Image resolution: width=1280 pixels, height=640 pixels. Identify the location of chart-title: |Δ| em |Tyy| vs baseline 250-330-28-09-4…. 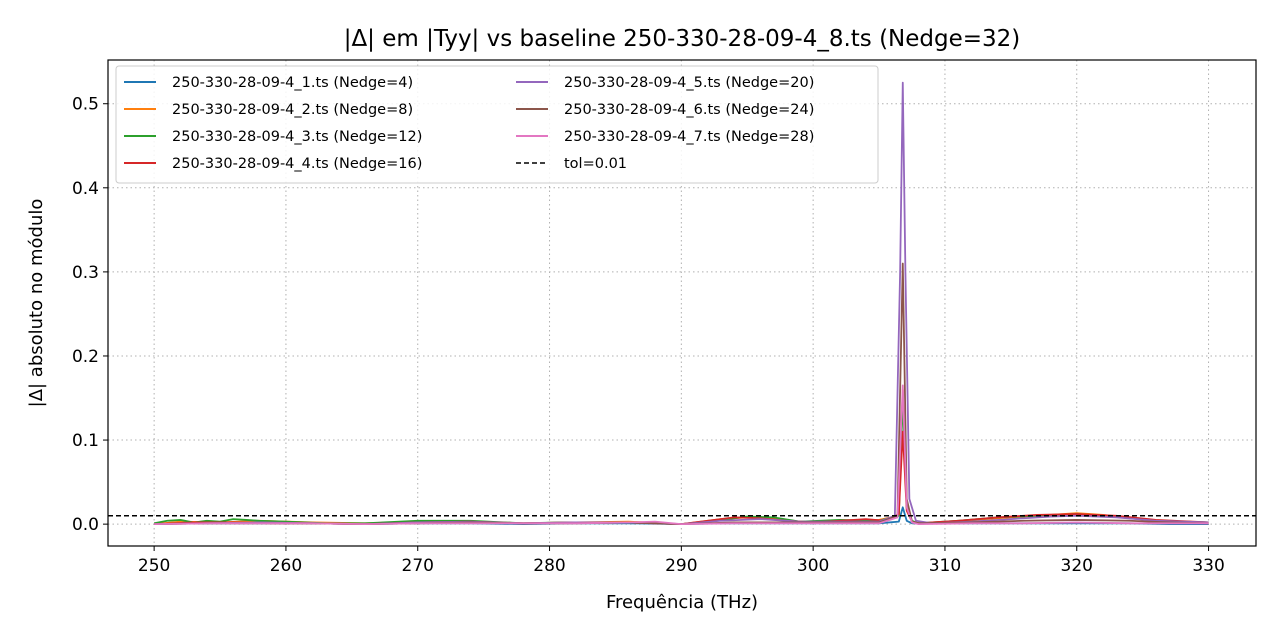
(682, 39).